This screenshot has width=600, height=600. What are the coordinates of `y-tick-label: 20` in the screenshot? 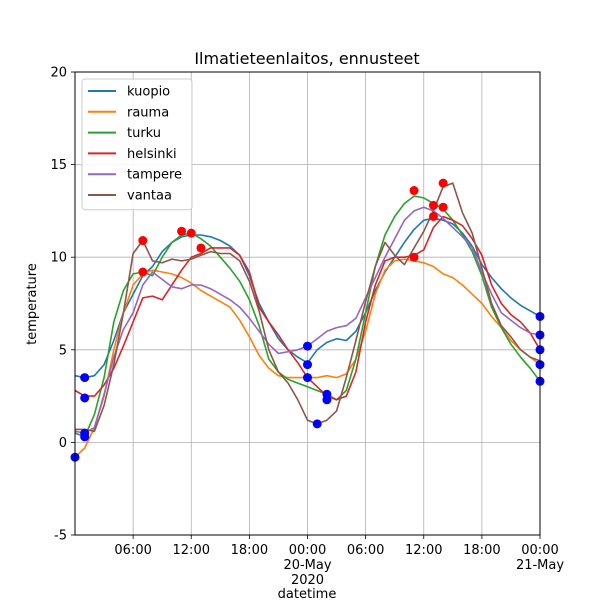 It's located at (58, 73).